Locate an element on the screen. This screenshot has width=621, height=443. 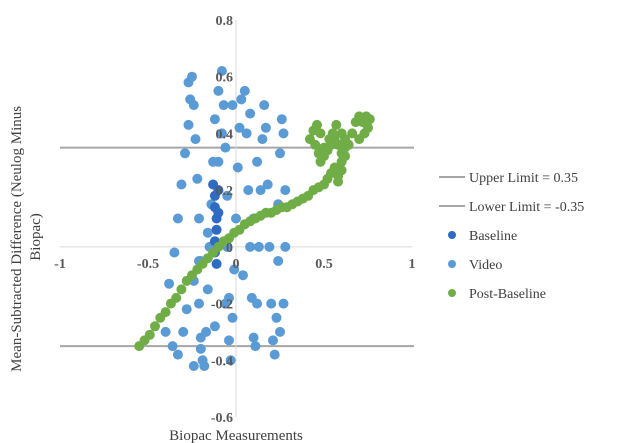
legend-label: Video is located at coordinates (485, 265).